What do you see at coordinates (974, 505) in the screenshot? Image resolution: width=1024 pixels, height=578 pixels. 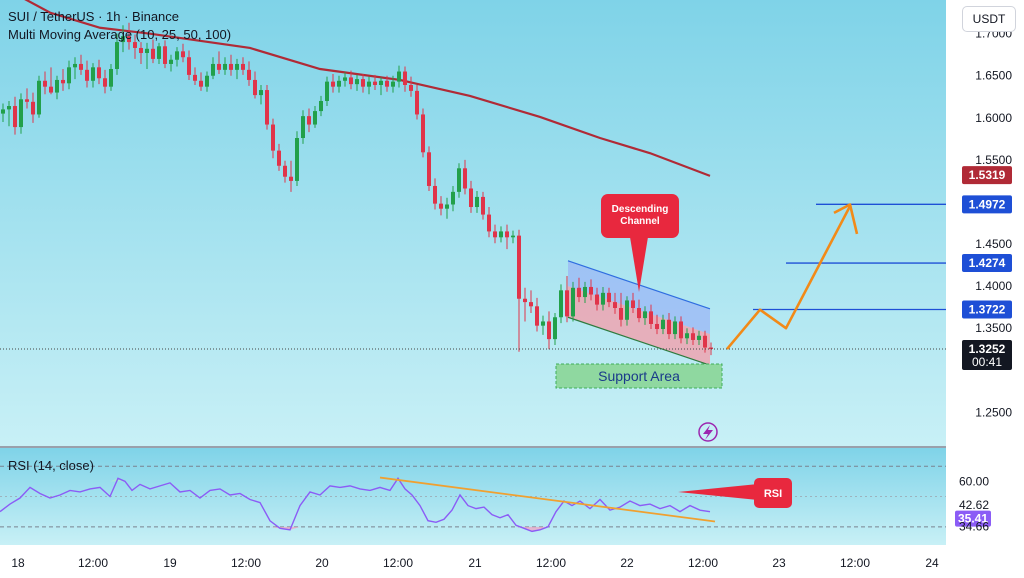 I see `rsi-tick-label: 42.62` at bounding box center [974, 505].